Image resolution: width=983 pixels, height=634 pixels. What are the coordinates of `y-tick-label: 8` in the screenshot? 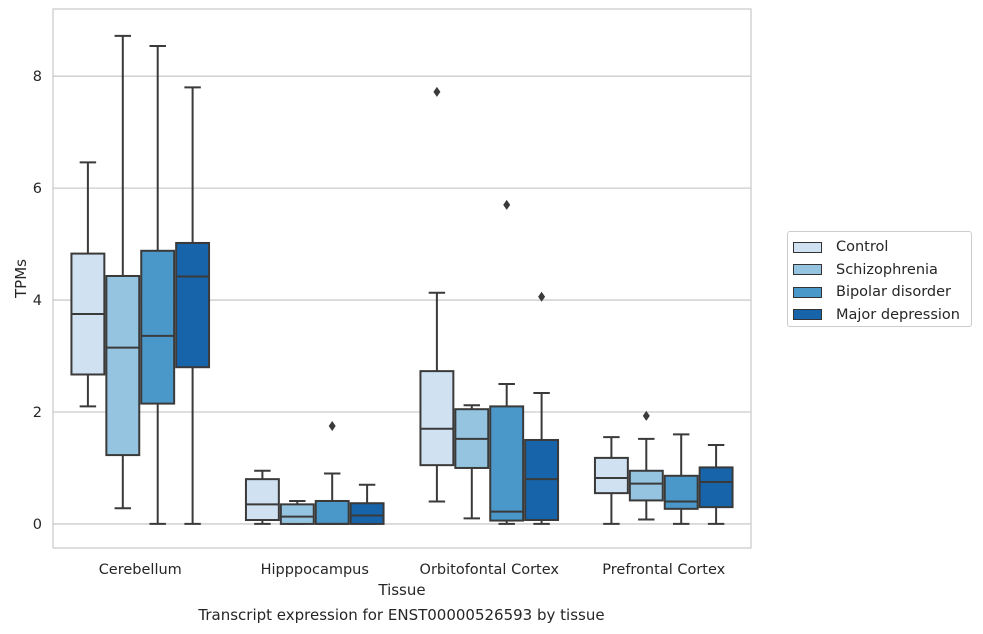 It's located at (37, 77).